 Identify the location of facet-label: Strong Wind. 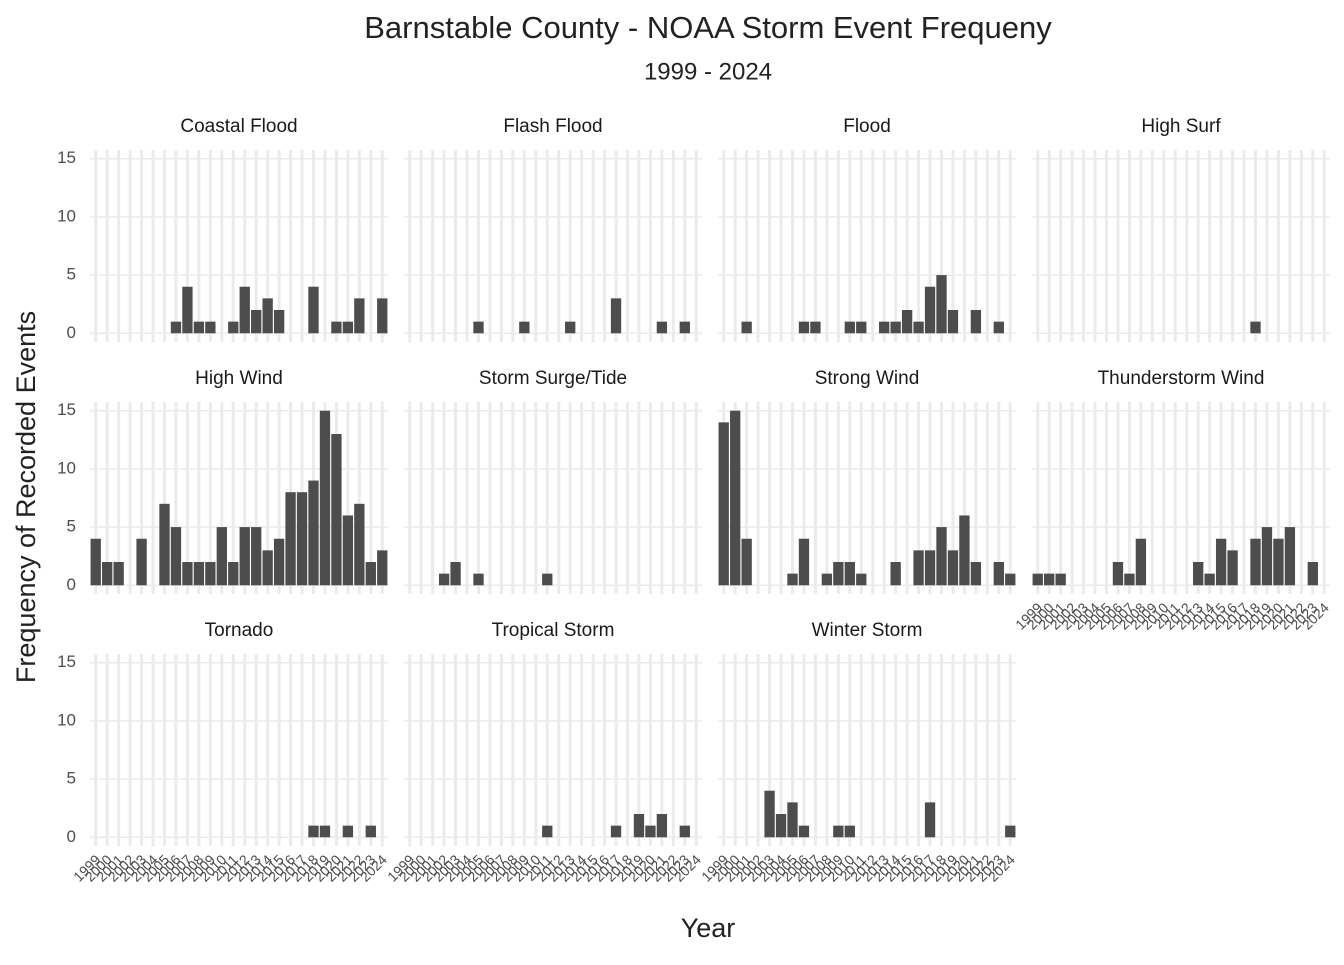
(867, 378).